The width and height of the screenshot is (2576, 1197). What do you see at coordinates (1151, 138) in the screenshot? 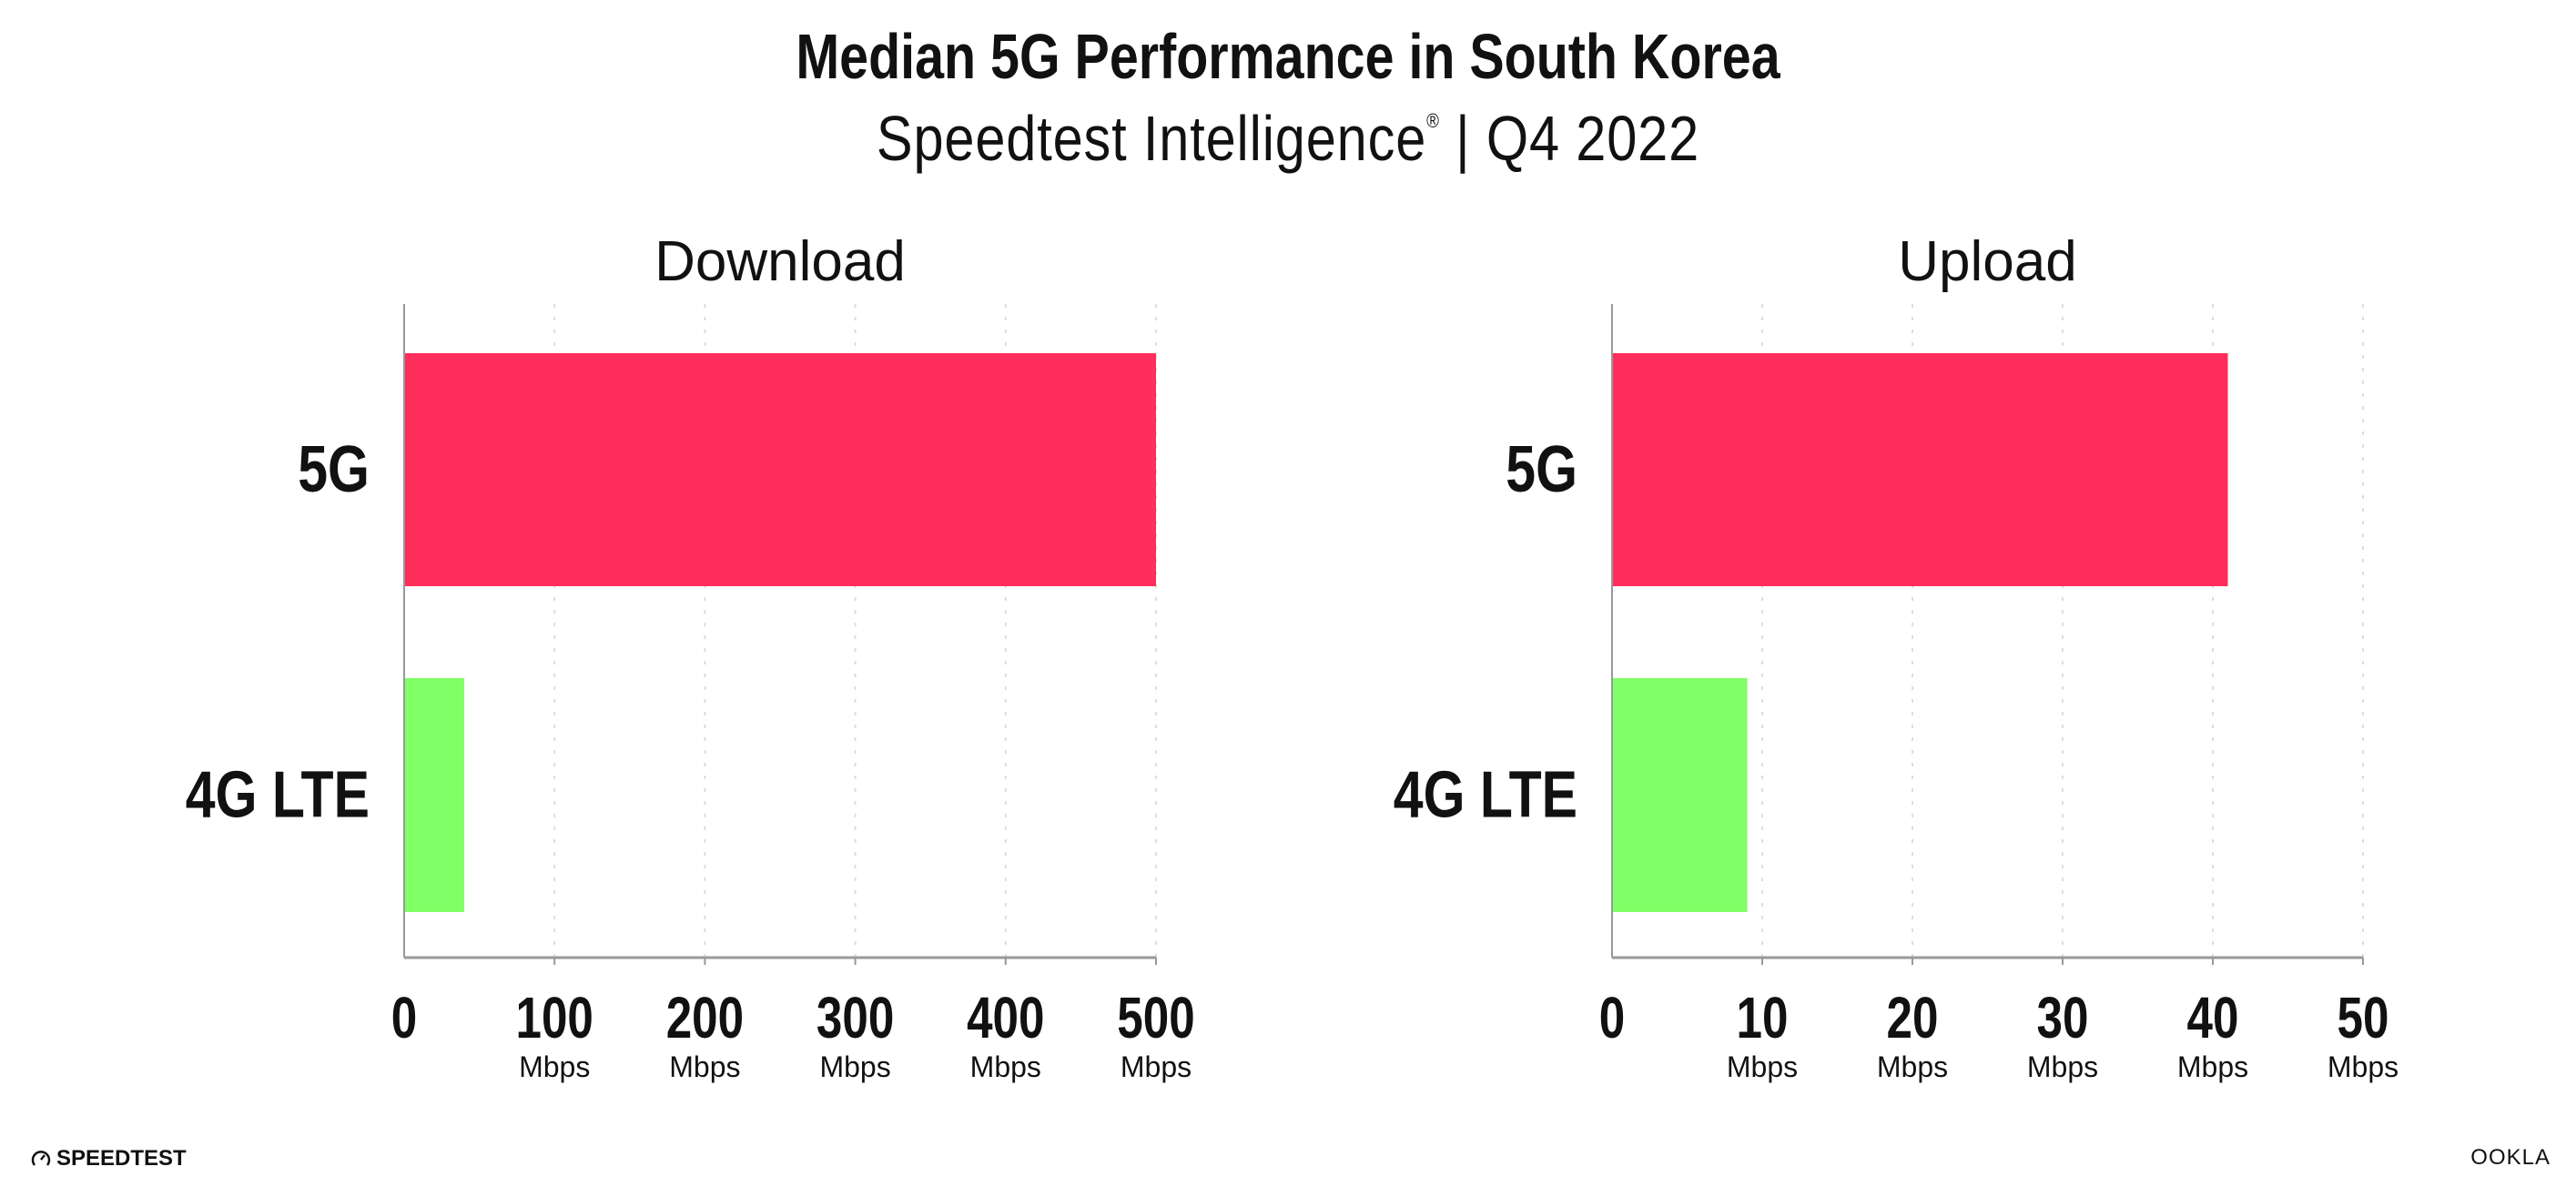
I see `subtitle-text: Speedtest Intelligence` at bounding box center [1151, 138].